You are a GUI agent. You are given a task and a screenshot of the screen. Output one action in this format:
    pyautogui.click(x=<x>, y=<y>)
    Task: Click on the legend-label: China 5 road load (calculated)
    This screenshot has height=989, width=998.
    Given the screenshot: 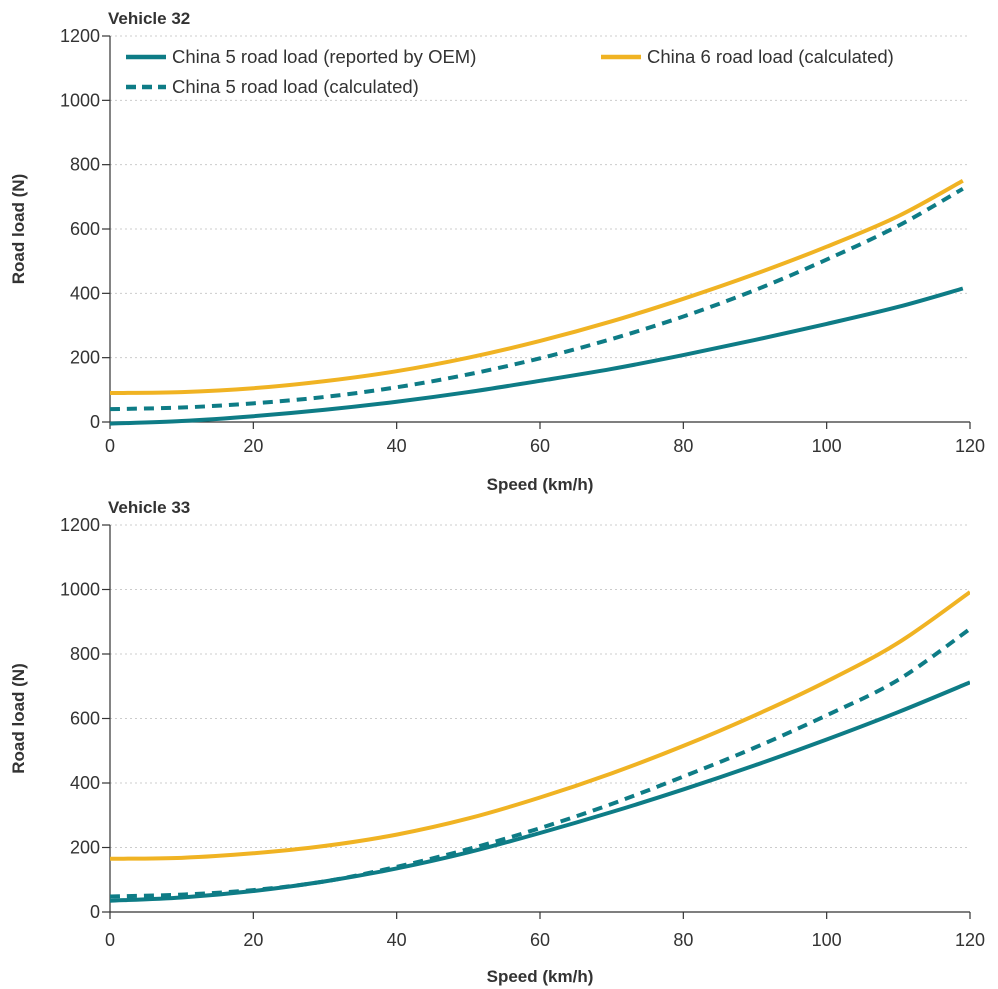 What is the action you would take?
    pyautogui.click(x=295, y=86)
    